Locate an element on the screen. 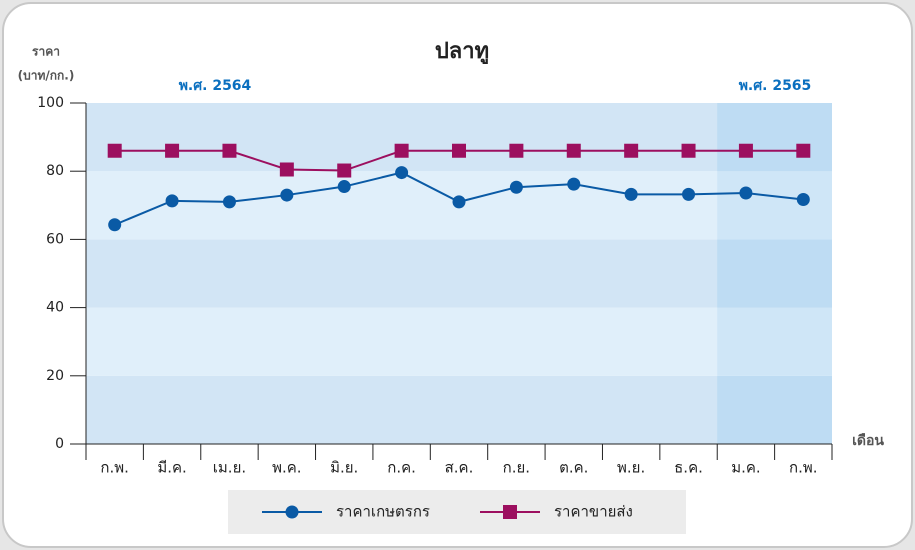 Image resolution: width=915 pixels, height=550 pixels. y-axis-label: (บาท/กก.) is located at coordinates (46, 76).